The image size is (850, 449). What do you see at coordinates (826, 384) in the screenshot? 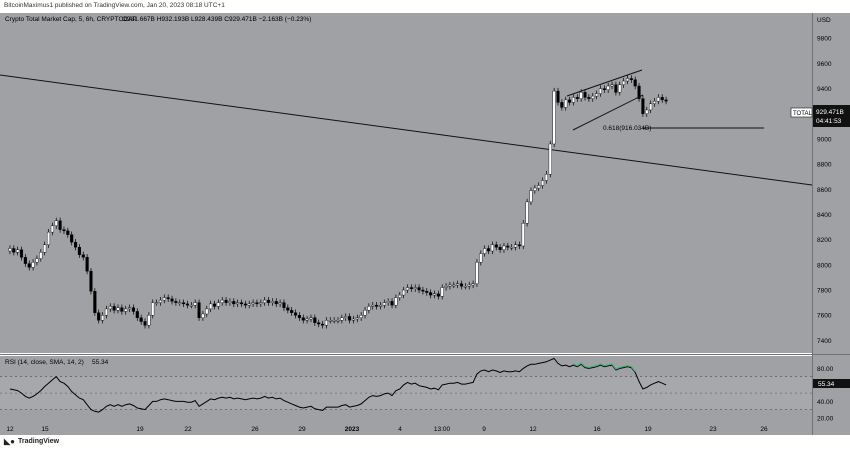
I see `rsi-value-badge-text: 55.34` at bounding box center [826, 384].